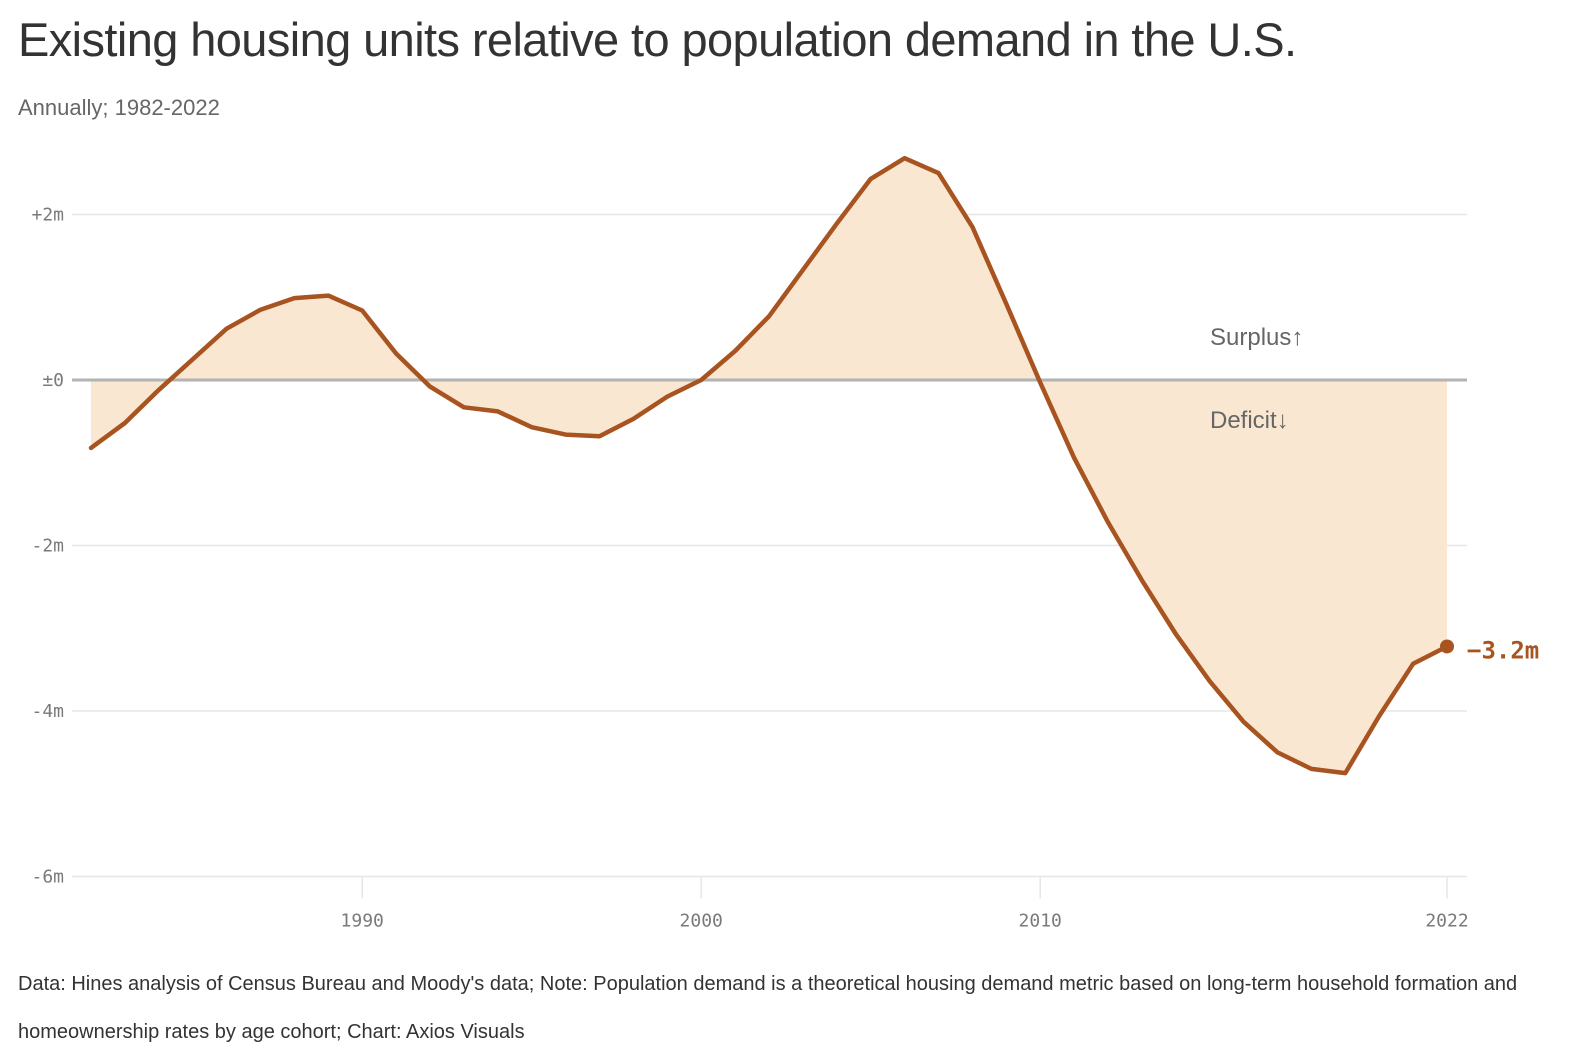 The height and width of the screenshot is (1056, 1578). I want to click on deficit-label: Deficit↓, so click(1249, 420).